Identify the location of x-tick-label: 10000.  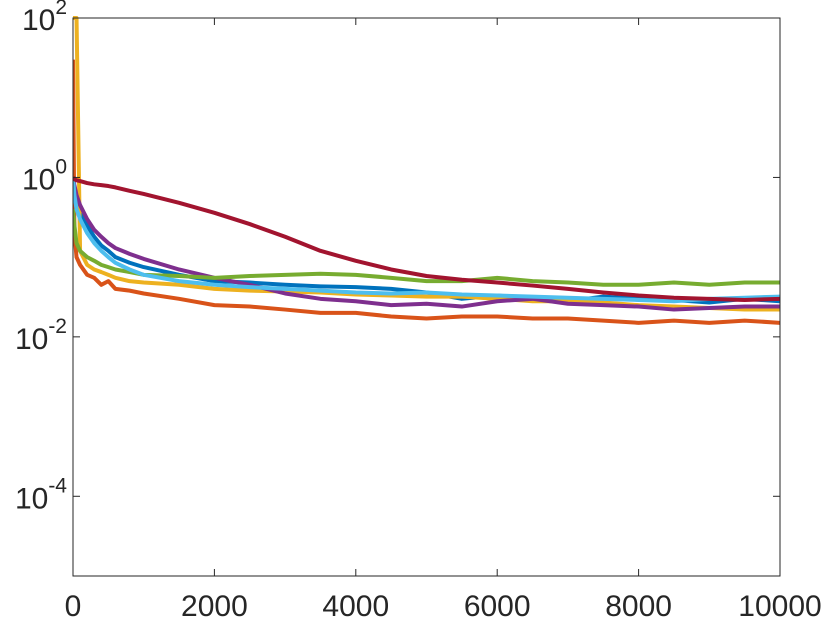
(779, 606).